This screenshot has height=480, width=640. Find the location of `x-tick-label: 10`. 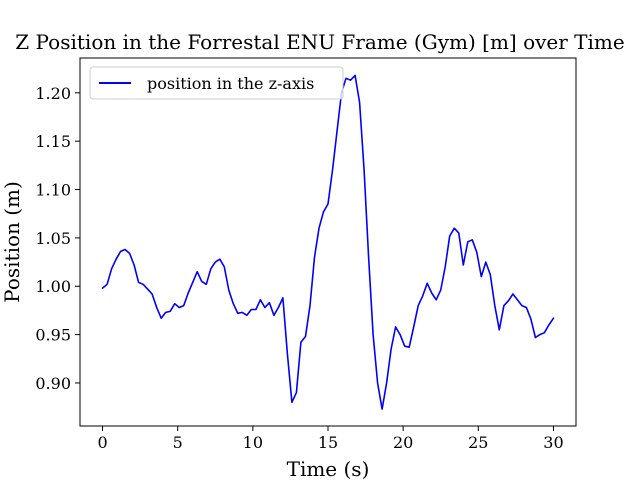

x-tick-label: 10 is located at coordinates (253, 442).